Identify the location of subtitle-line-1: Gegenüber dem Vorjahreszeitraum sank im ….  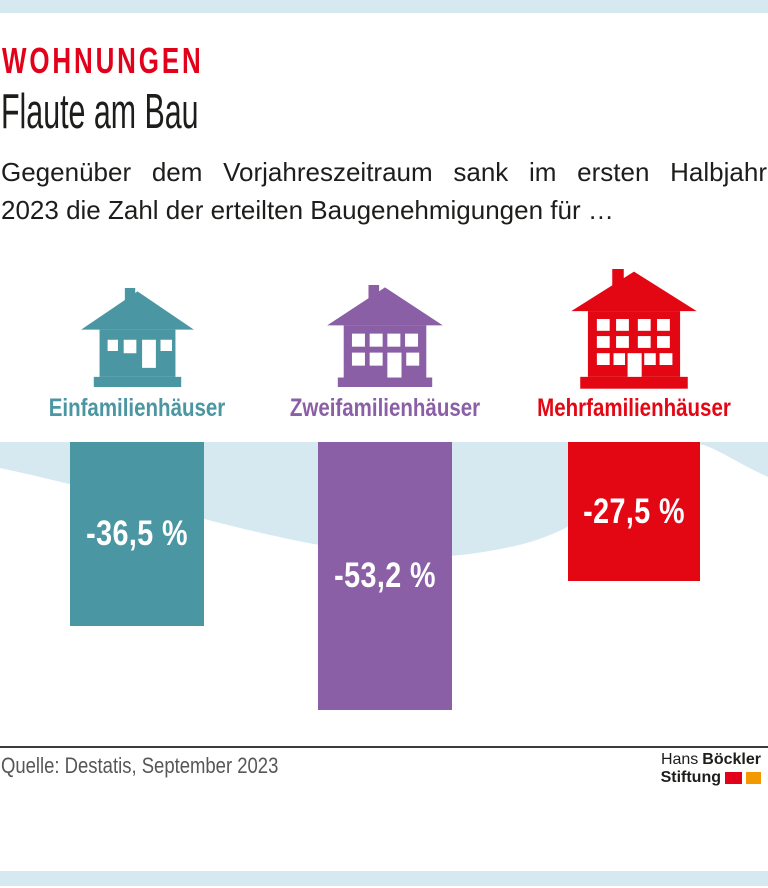
(384, 172).